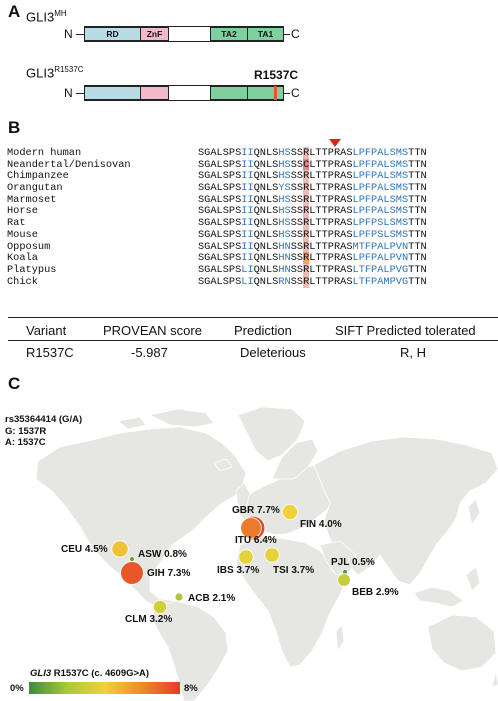 The width and height of the screenshot is (498, 701). What do you see at coordinates (273, 352) in the screenshot?
I see `table-cell-prediction: Deleterious` at bounding box center [273, 352].